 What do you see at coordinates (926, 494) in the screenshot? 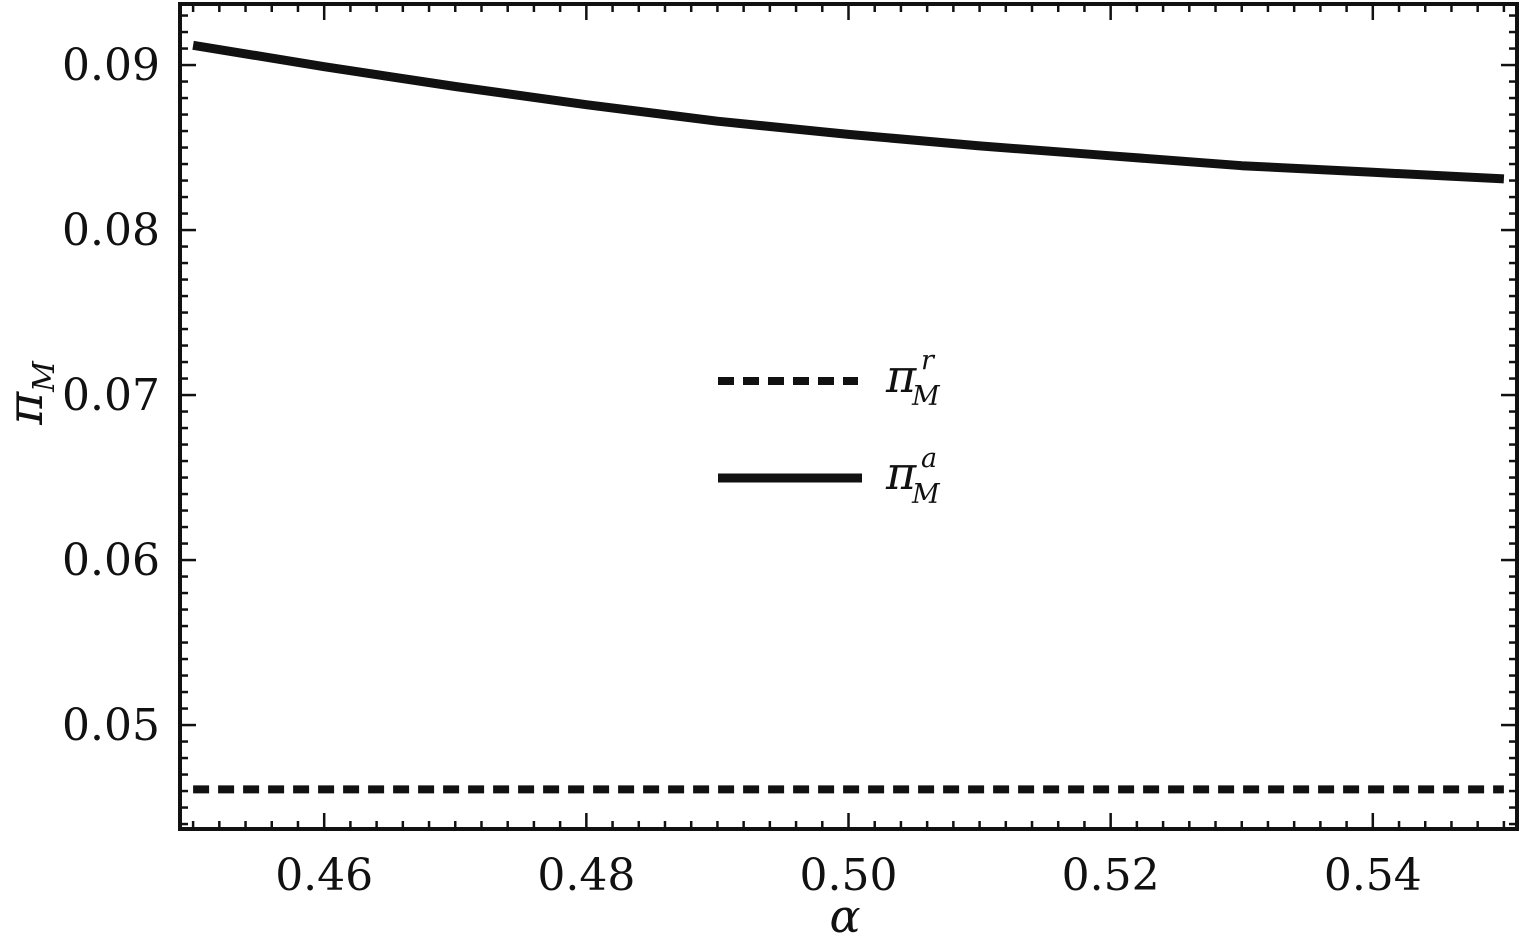
I see `legend-label-solid-sub: M` at bounding box center [926, 494].